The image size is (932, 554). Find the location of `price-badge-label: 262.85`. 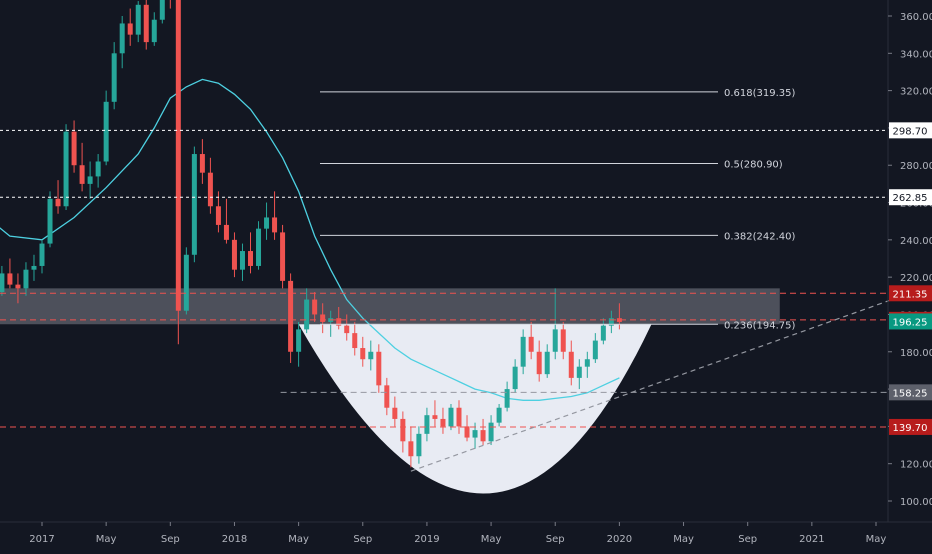

price-badge-label: 262.85 is located at coordinates (910, 198).